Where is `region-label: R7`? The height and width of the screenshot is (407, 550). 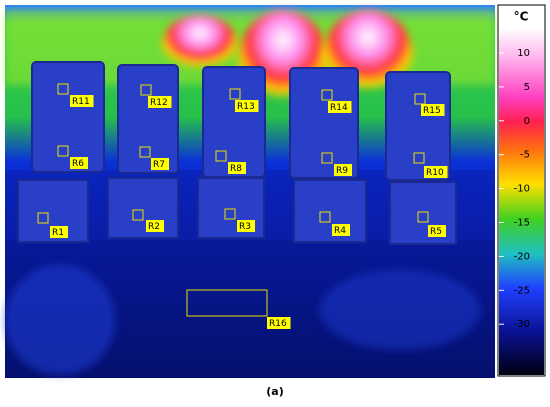
region-label: R7 is located at coordinates (159, 165).